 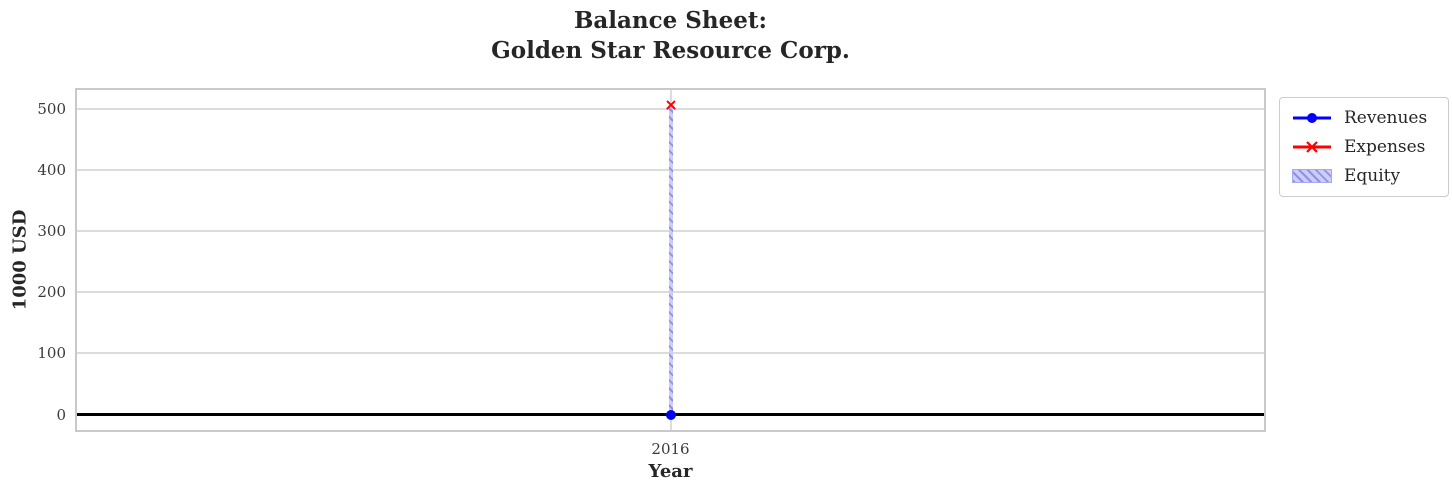 I want to click on legend-label-expenses: Expenses, so click(x=1385, y=147).